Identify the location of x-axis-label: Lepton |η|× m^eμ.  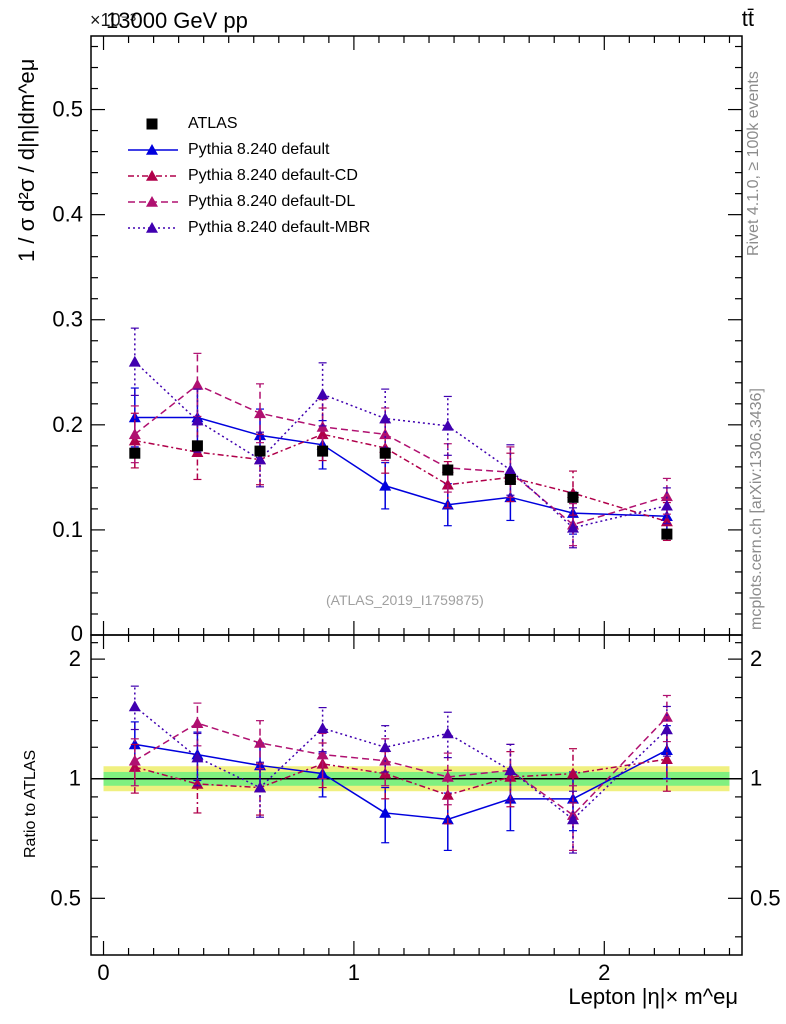
(653, 996).